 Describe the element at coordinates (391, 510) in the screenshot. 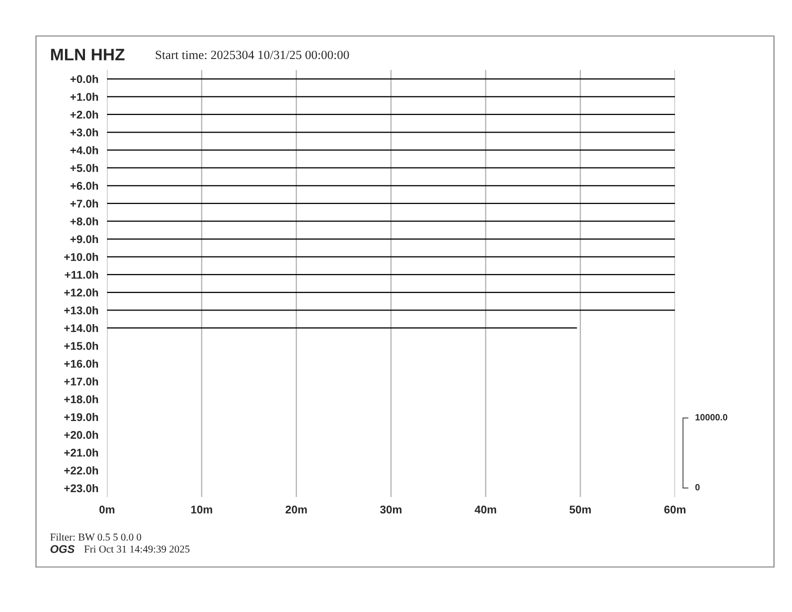

I see `x-tick-label: 30m` at that location.